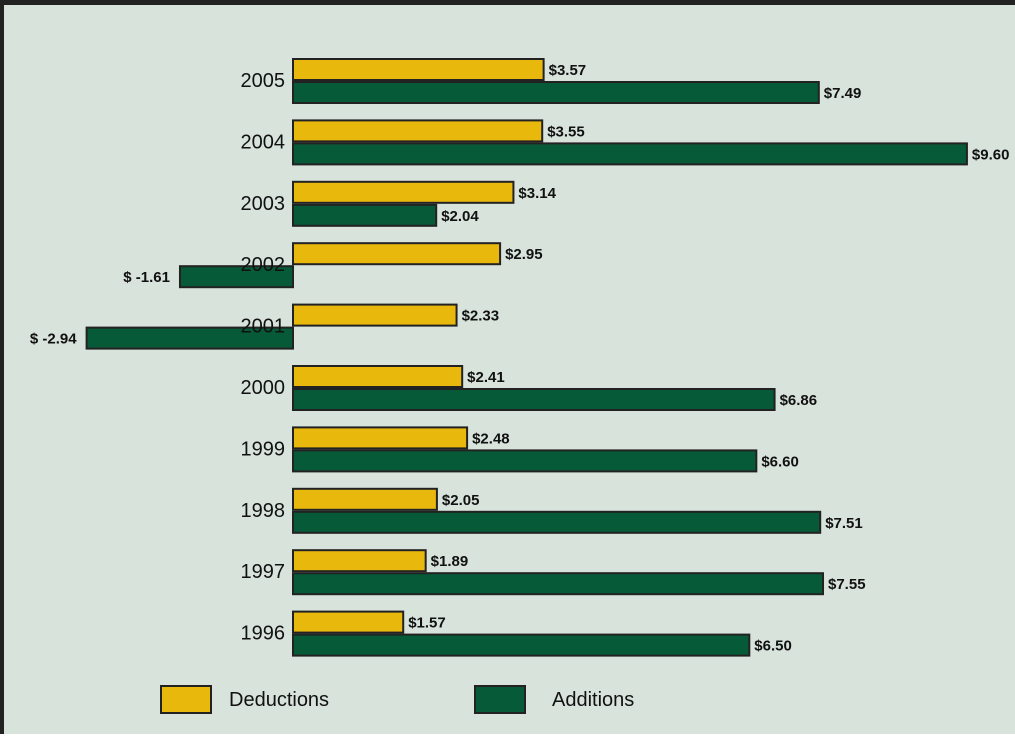  What do you see at coordinates (500, 699) in the screenshot?
I see `legend-swatch-additions` at bounding box center [500, 699].